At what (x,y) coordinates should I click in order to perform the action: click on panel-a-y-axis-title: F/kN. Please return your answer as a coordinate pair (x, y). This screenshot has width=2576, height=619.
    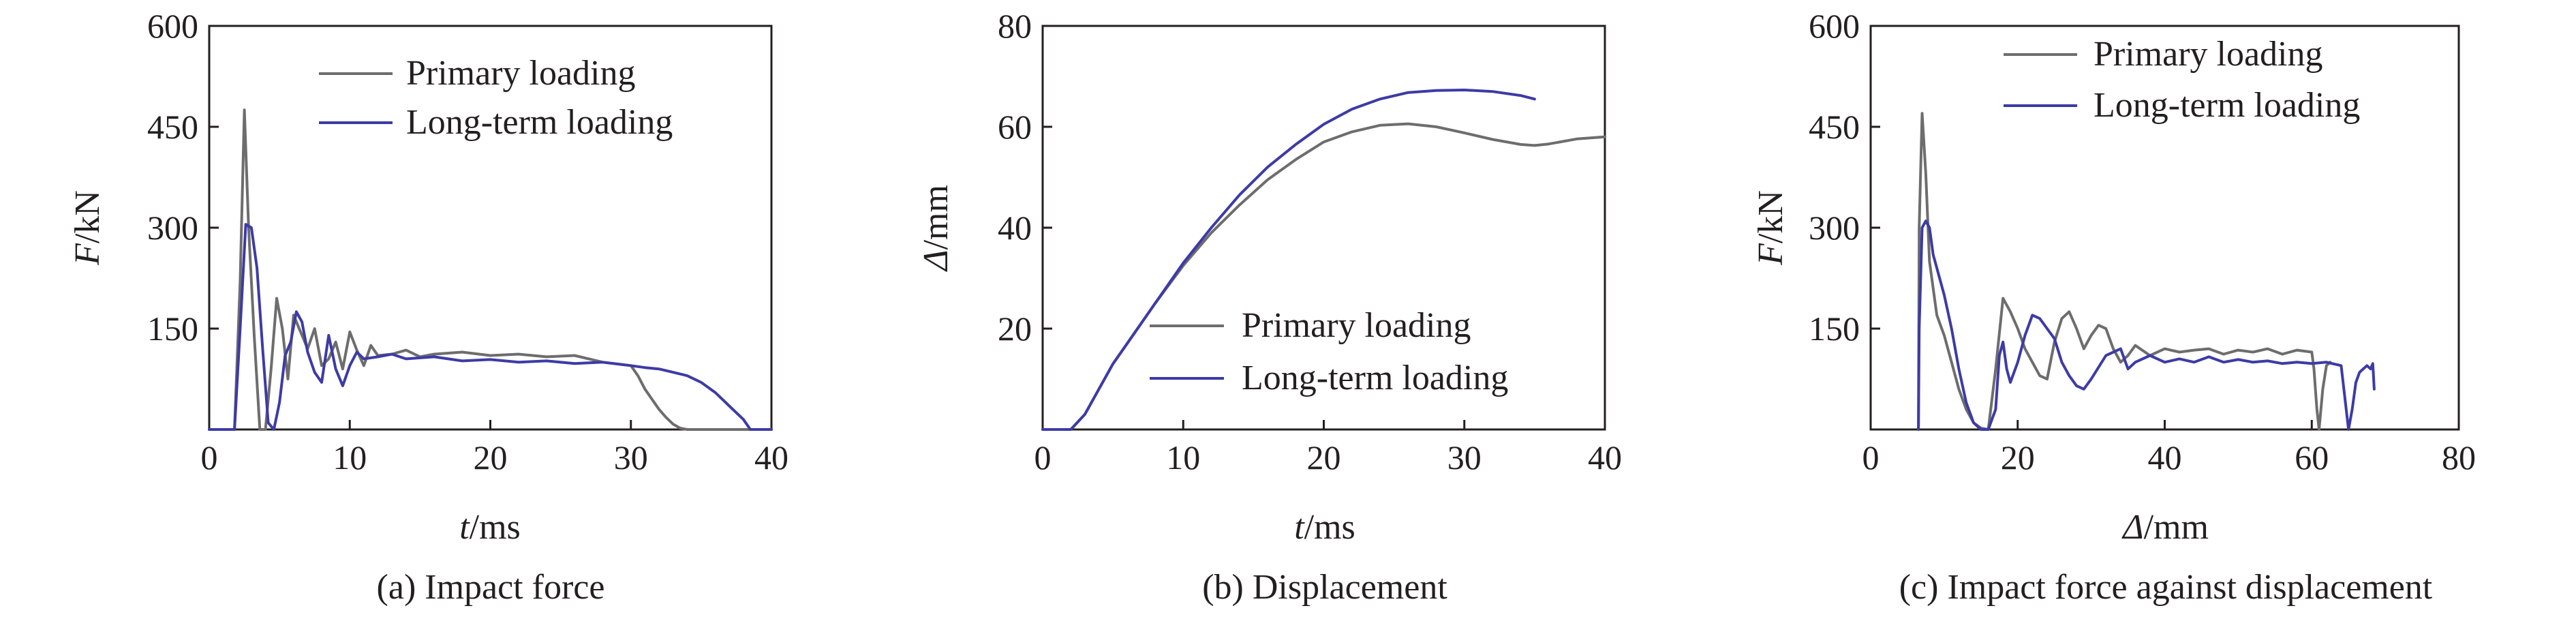
    Looking at the image, I should click on (87, 228).